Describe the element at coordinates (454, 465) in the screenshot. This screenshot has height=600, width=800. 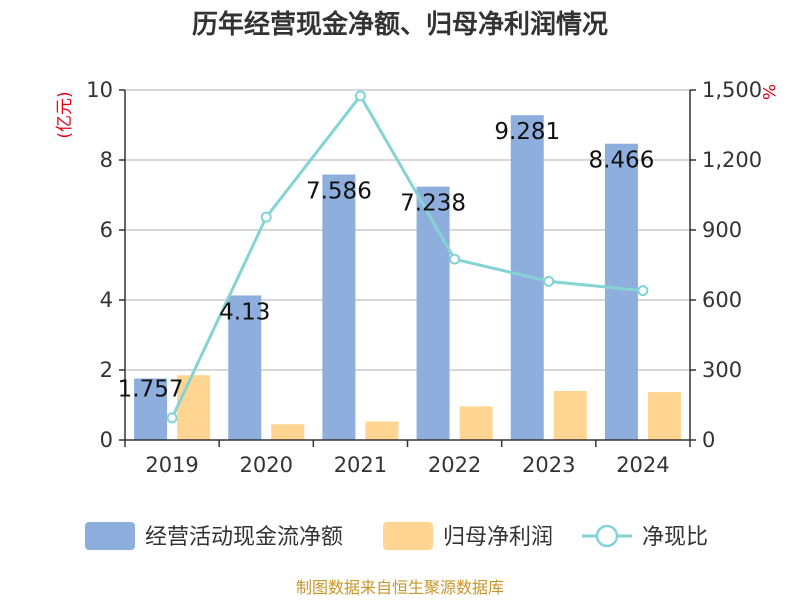
I see `x-axis-tick-label: 2022` at that location.